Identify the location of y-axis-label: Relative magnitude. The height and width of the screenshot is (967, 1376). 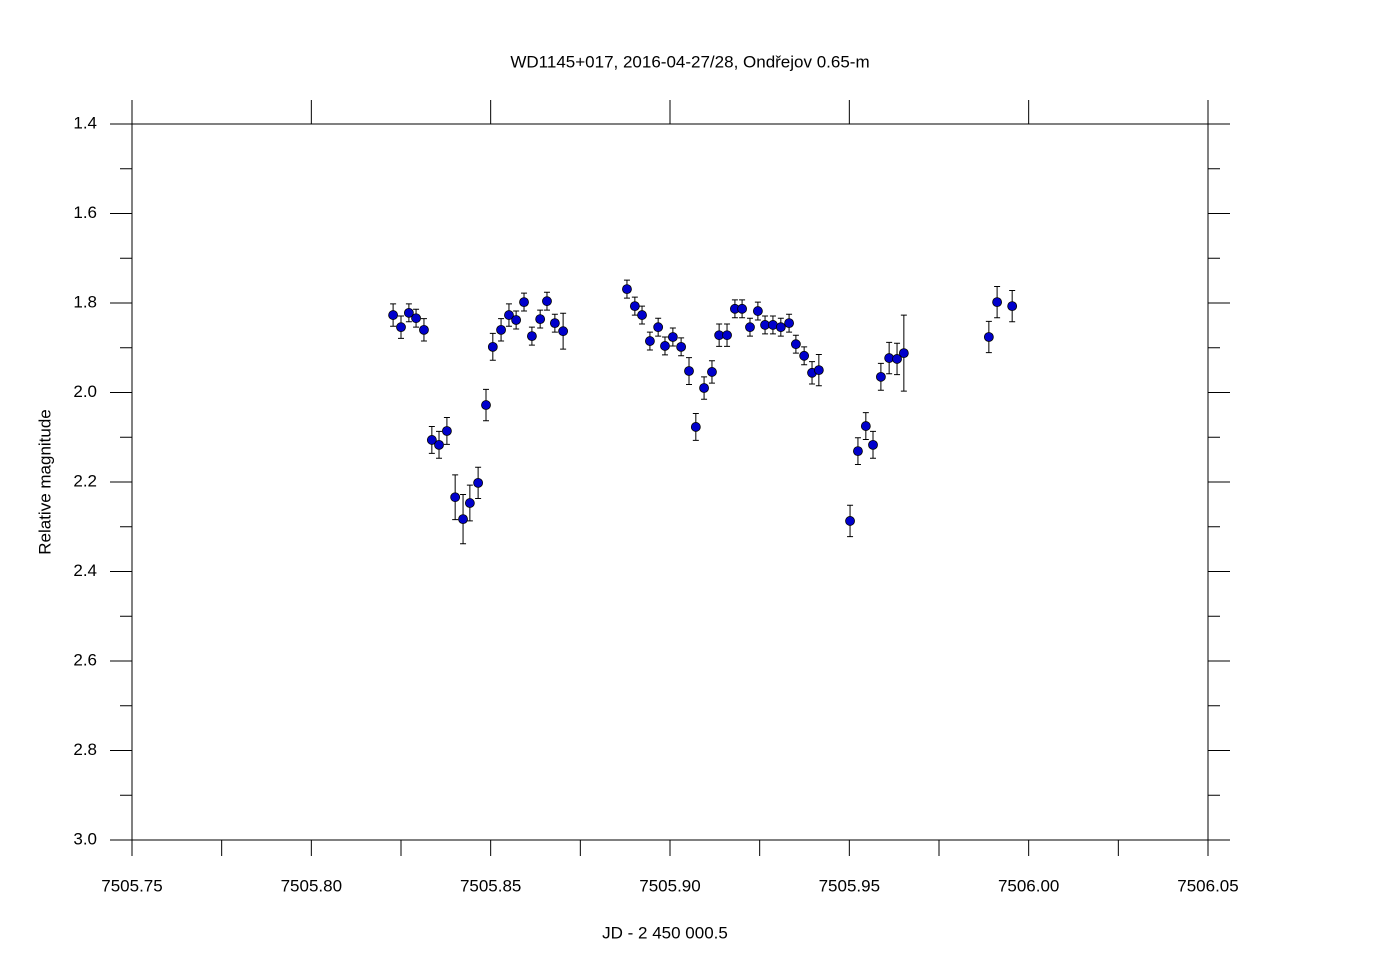
(44, 482).